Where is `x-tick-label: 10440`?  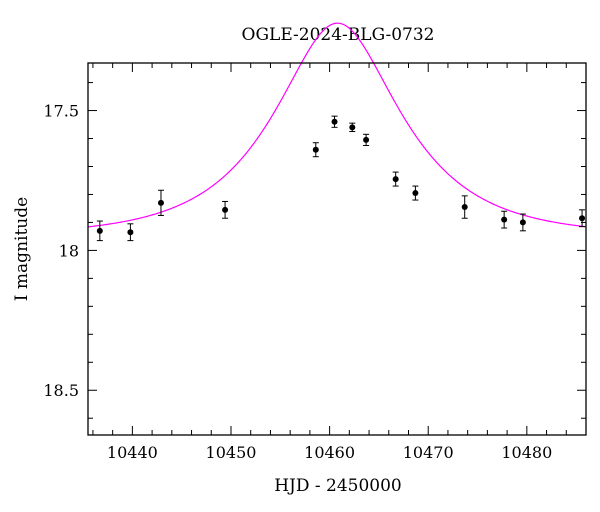
x-tick-label: 10440 is located at coordinates (132, 452).